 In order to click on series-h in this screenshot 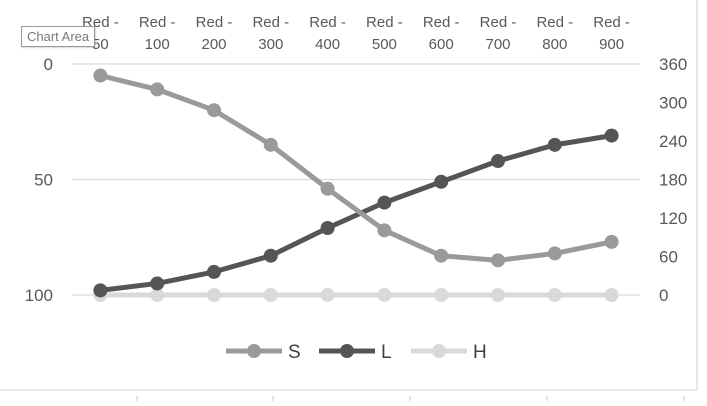, I will do `click(356, 295)`.